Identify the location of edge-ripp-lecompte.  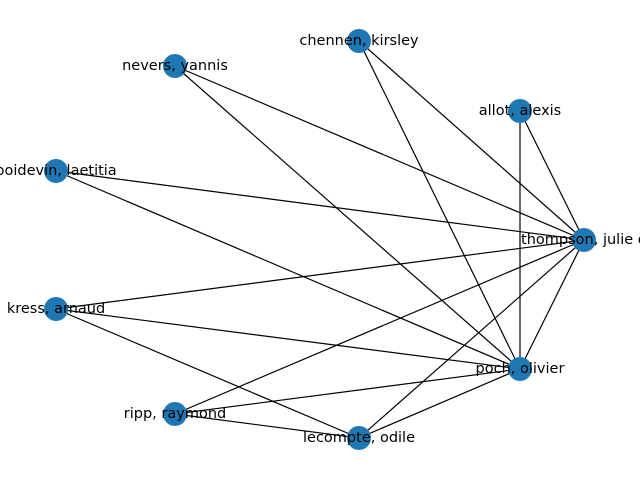
(267, 426).